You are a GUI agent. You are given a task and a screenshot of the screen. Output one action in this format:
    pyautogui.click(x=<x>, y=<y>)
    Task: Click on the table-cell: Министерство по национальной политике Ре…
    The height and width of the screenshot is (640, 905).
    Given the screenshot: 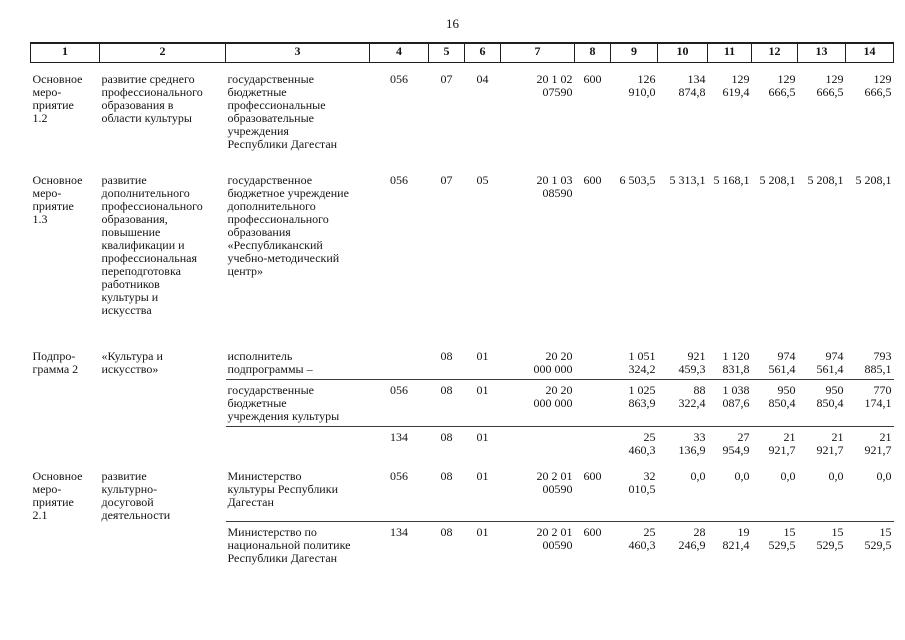 What is the action you would take?
    pyautogui.click(x=297, y=544)
    